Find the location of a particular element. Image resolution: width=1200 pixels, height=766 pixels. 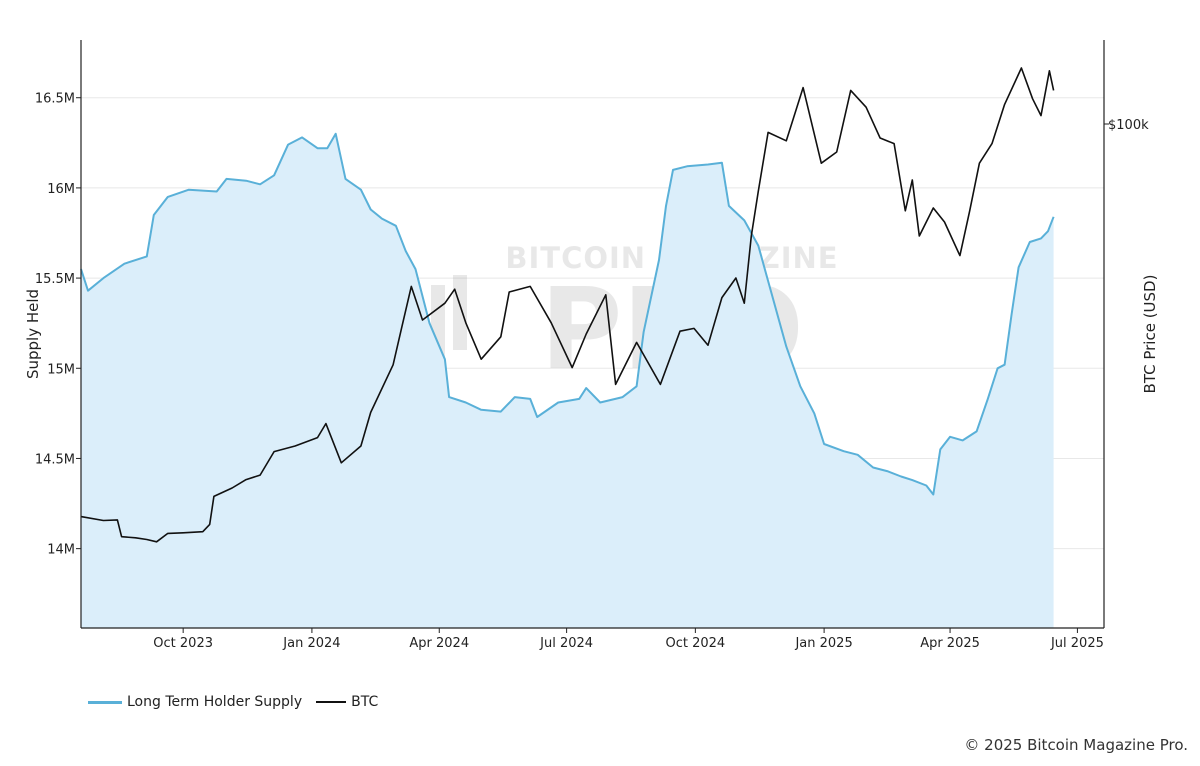

y-tick-label: 14M is located at coordinates (61, 550).